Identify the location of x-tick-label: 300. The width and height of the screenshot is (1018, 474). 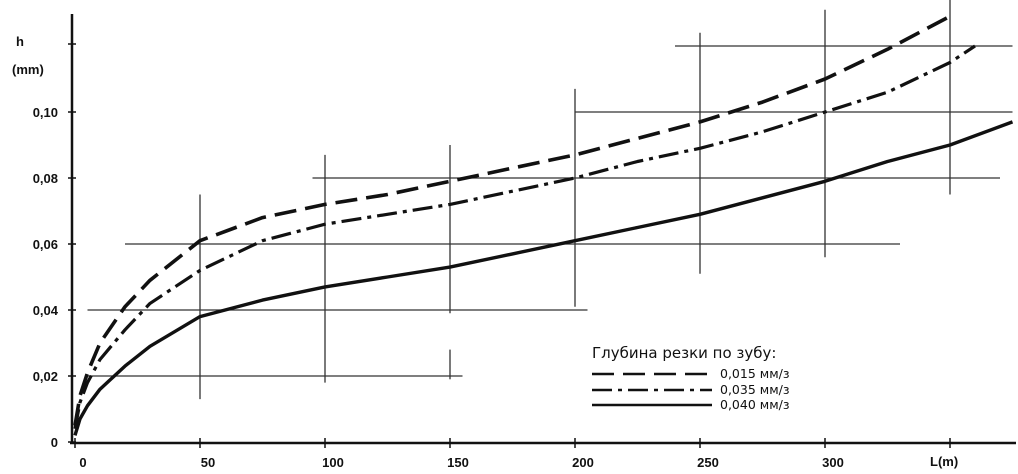
(833, 462).